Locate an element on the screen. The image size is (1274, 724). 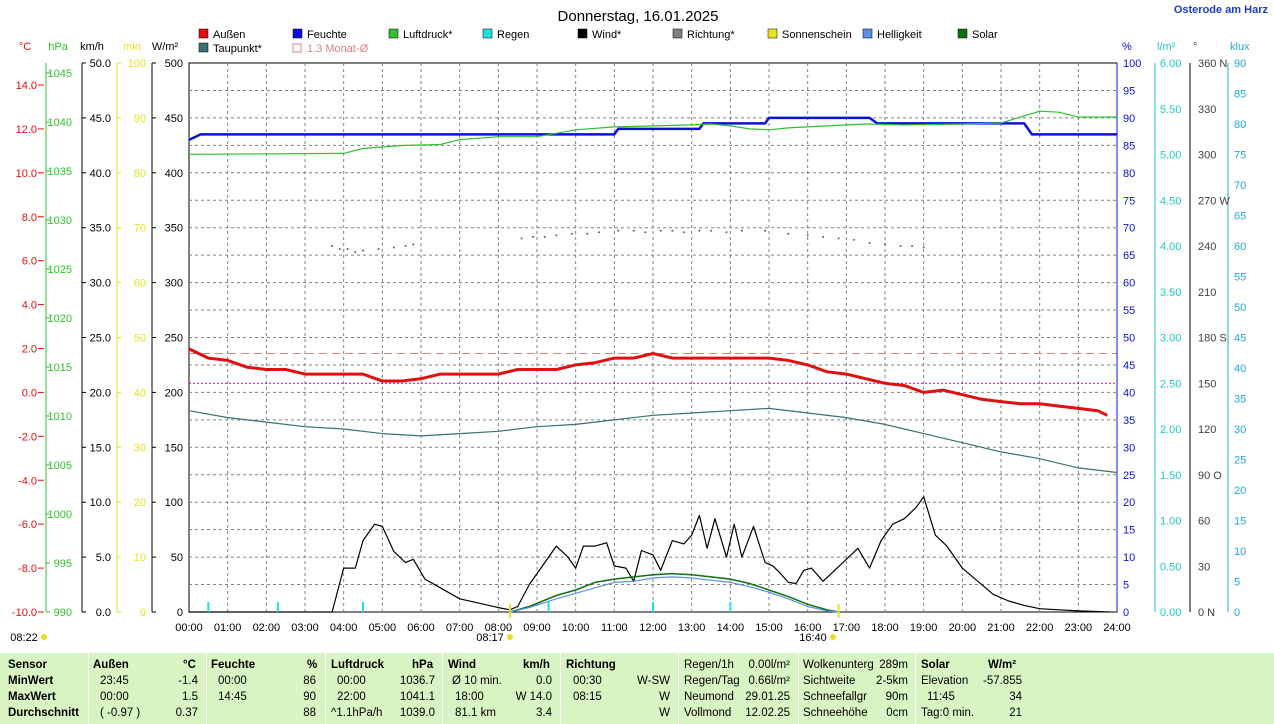
rain-tick-label: 4.00 is located at coordinates (1170, 247).